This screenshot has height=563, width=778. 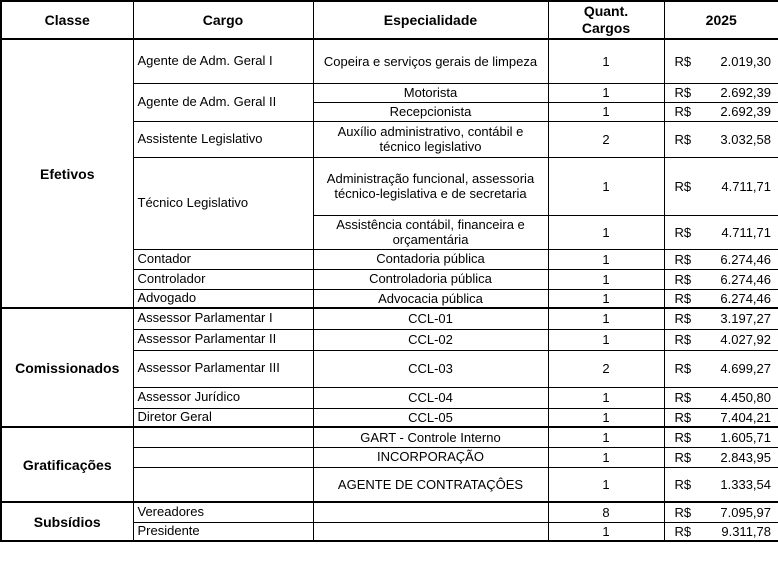 I want to click on cell-cargo: Agente de Adm. Geral I, so click(x=223, y=61).